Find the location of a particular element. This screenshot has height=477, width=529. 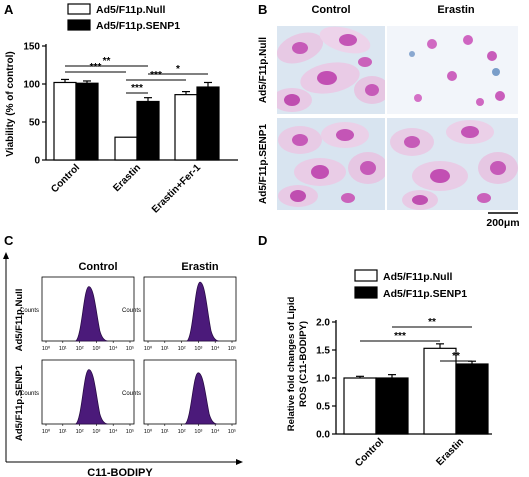

panel-c-row-senp1: Ad5/F11p.SENP1 is located at coordinates (19, 402).